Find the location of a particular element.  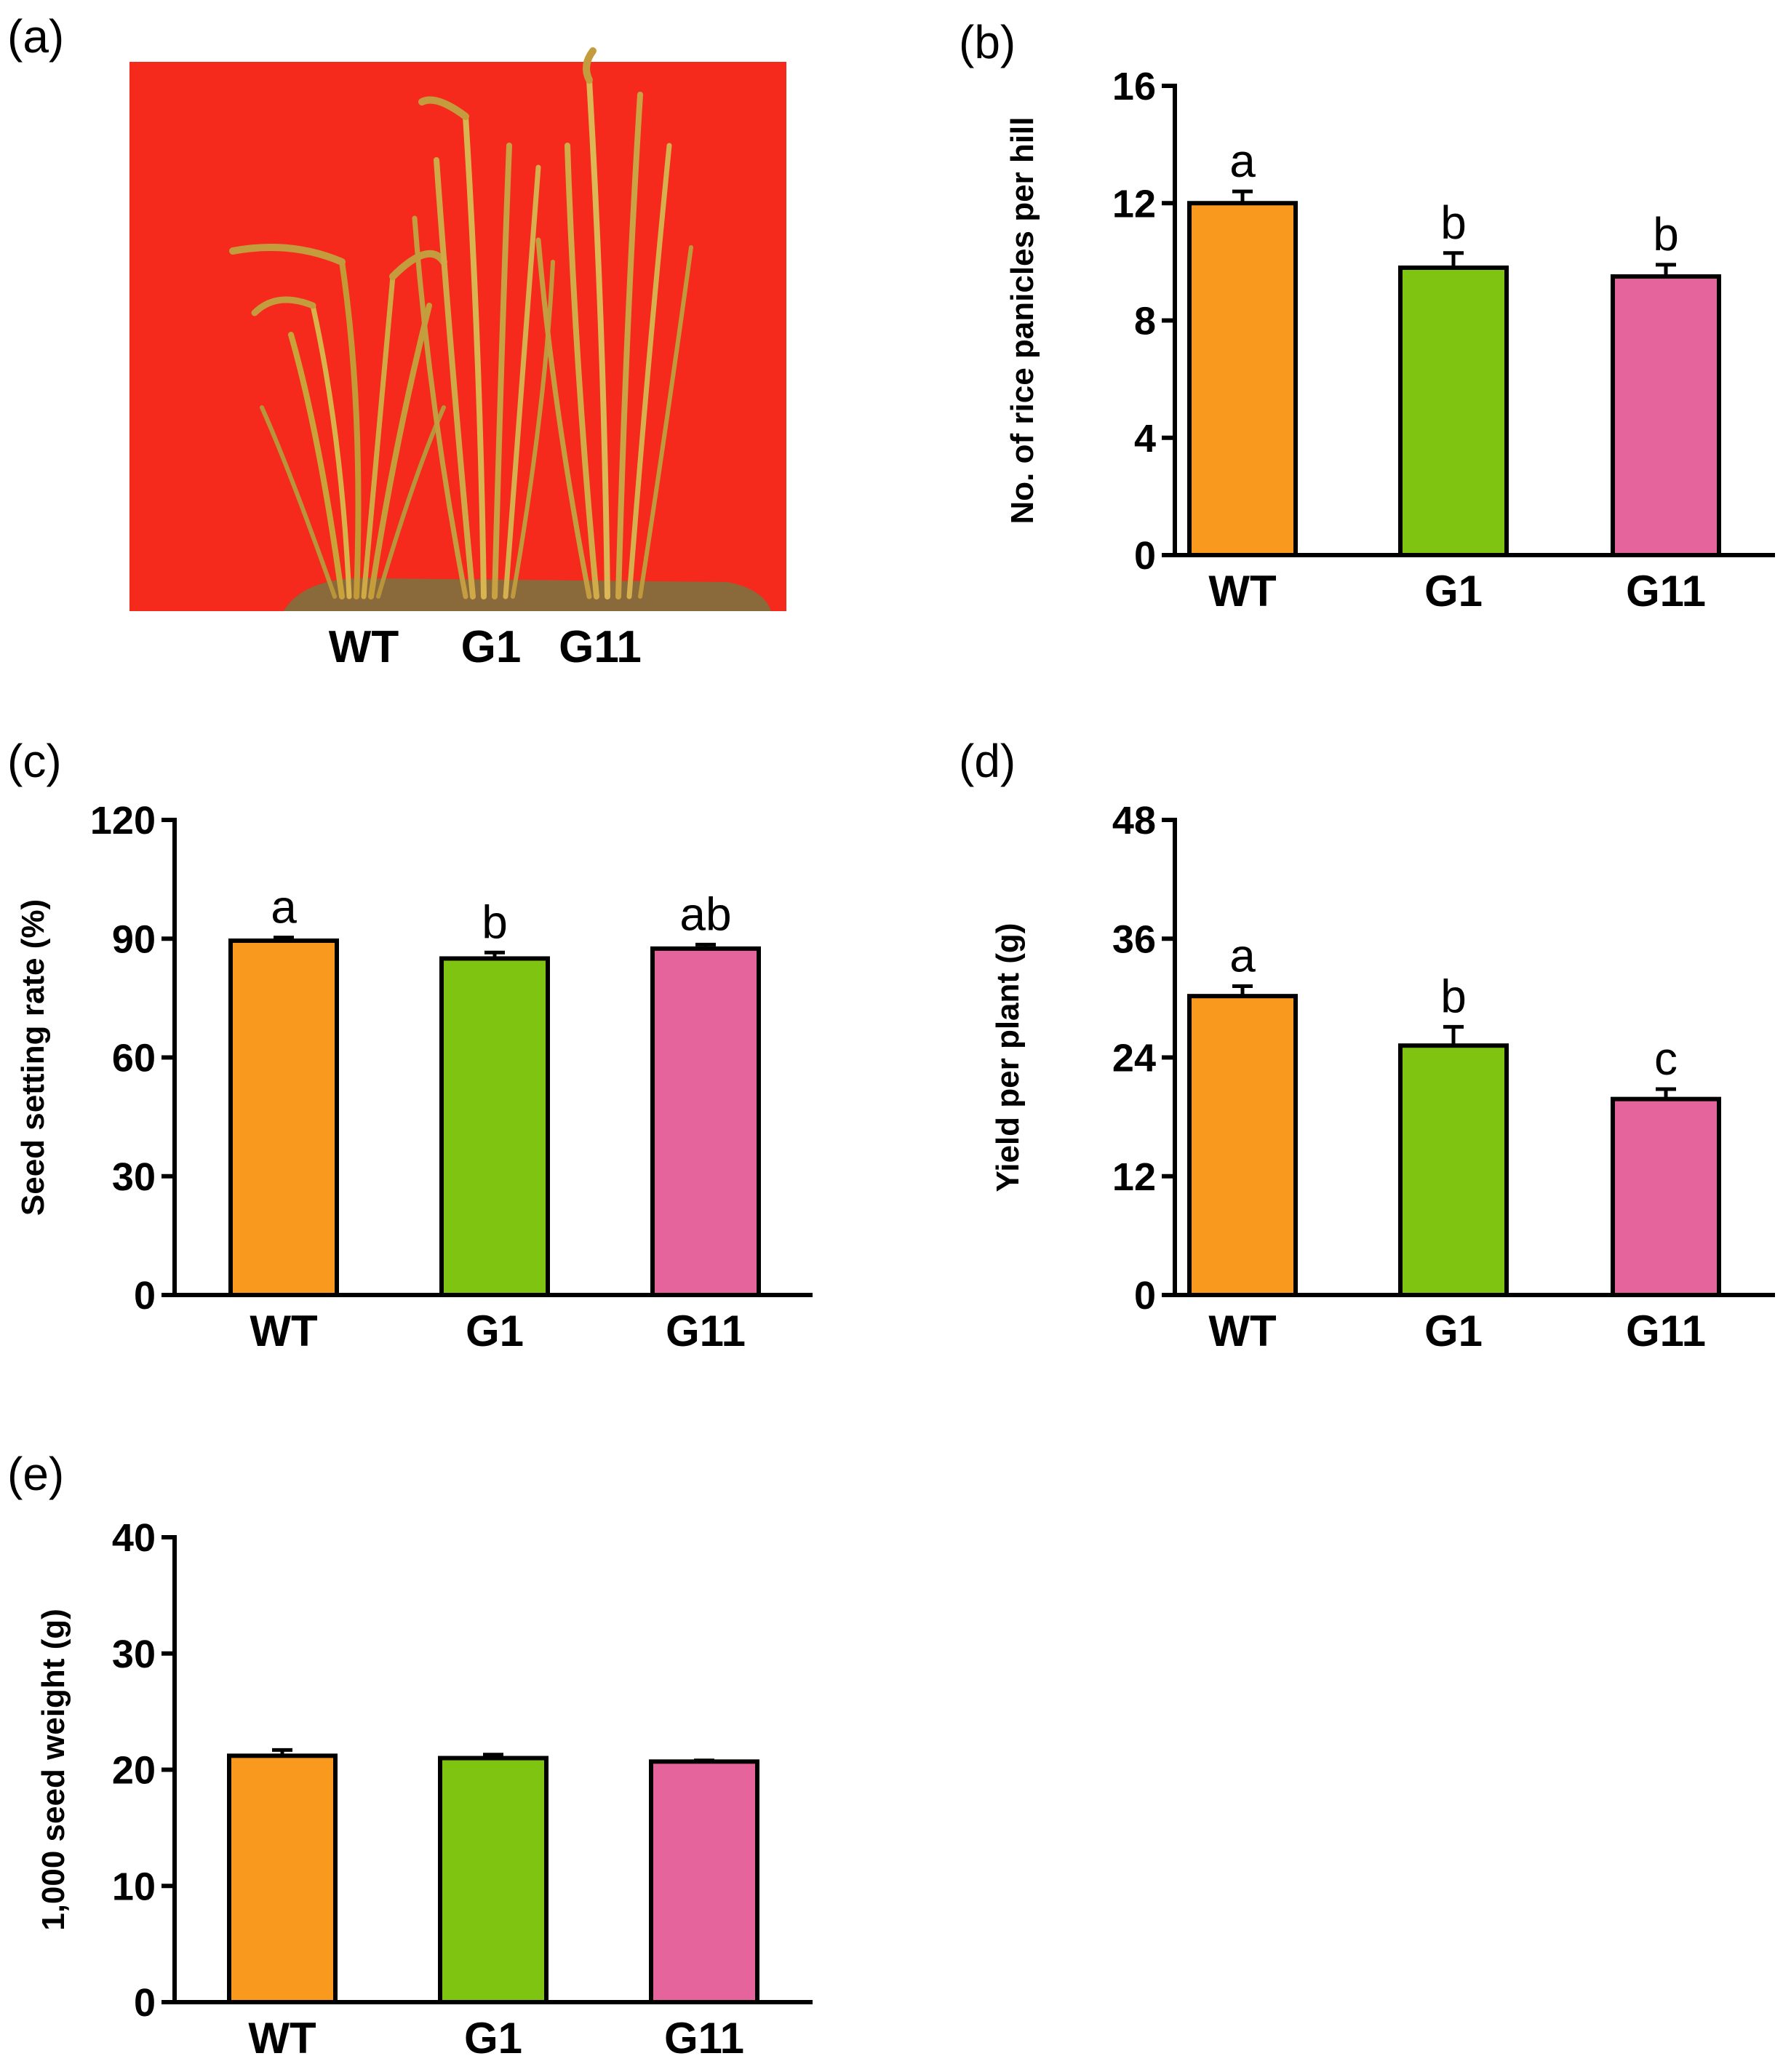

chart-c-ytick-label: 120 is located at coordinates (123, 820).